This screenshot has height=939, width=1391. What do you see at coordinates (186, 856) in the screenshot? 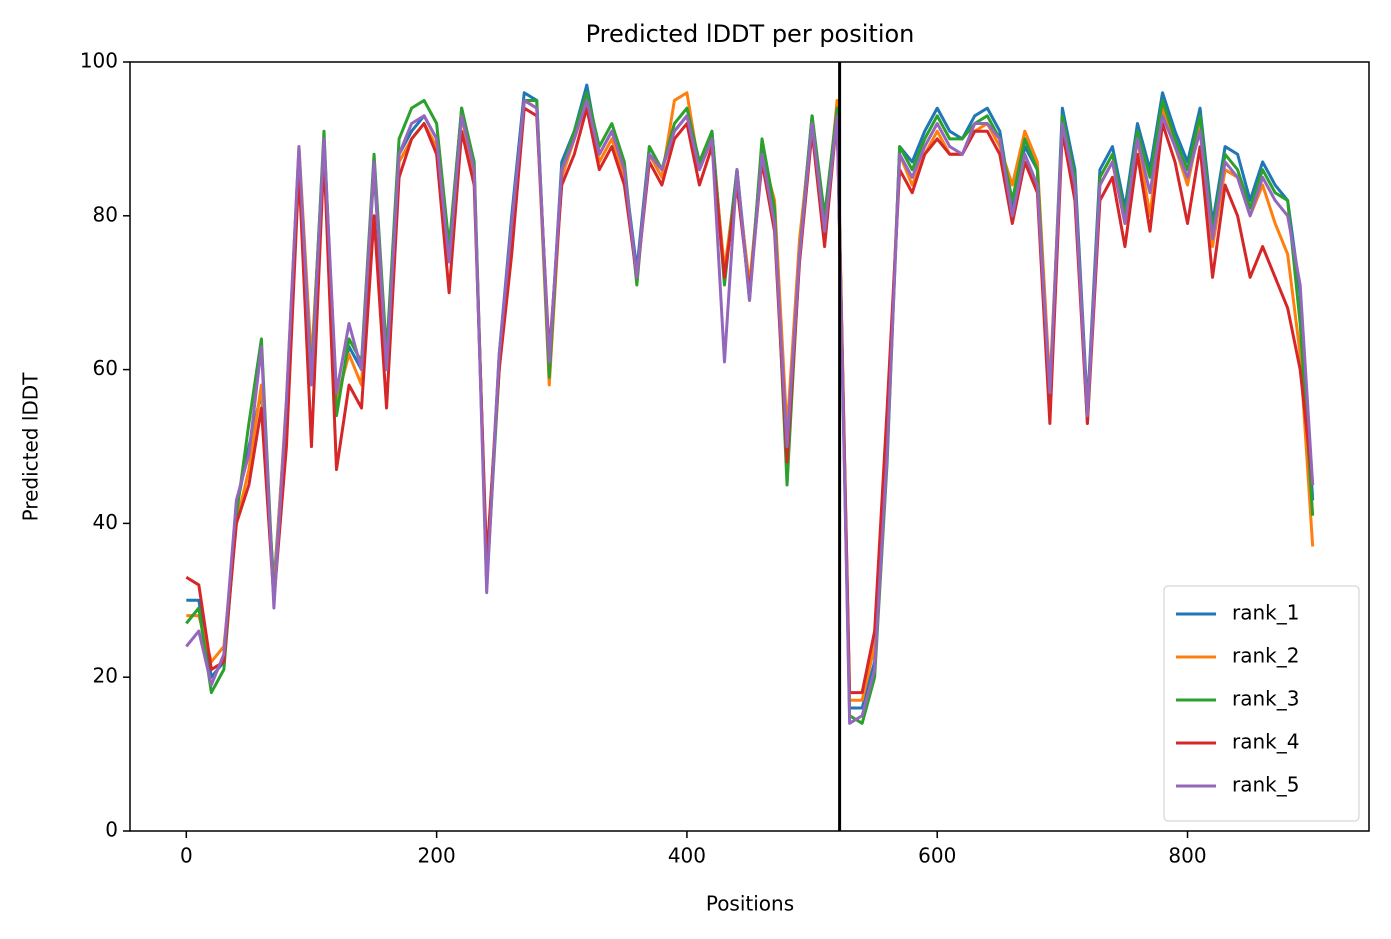
I see `x-tick-label: 0` at bounding box center [186, 856].